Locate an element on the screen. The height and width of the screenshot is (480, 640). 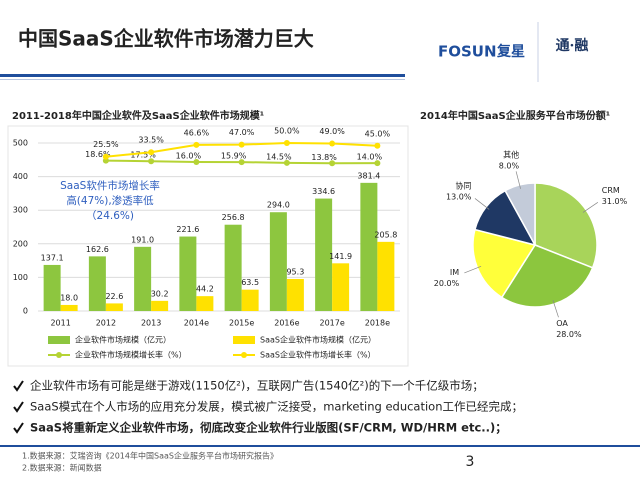
y-tick-label: 400 is located at coordinates (20, 176).